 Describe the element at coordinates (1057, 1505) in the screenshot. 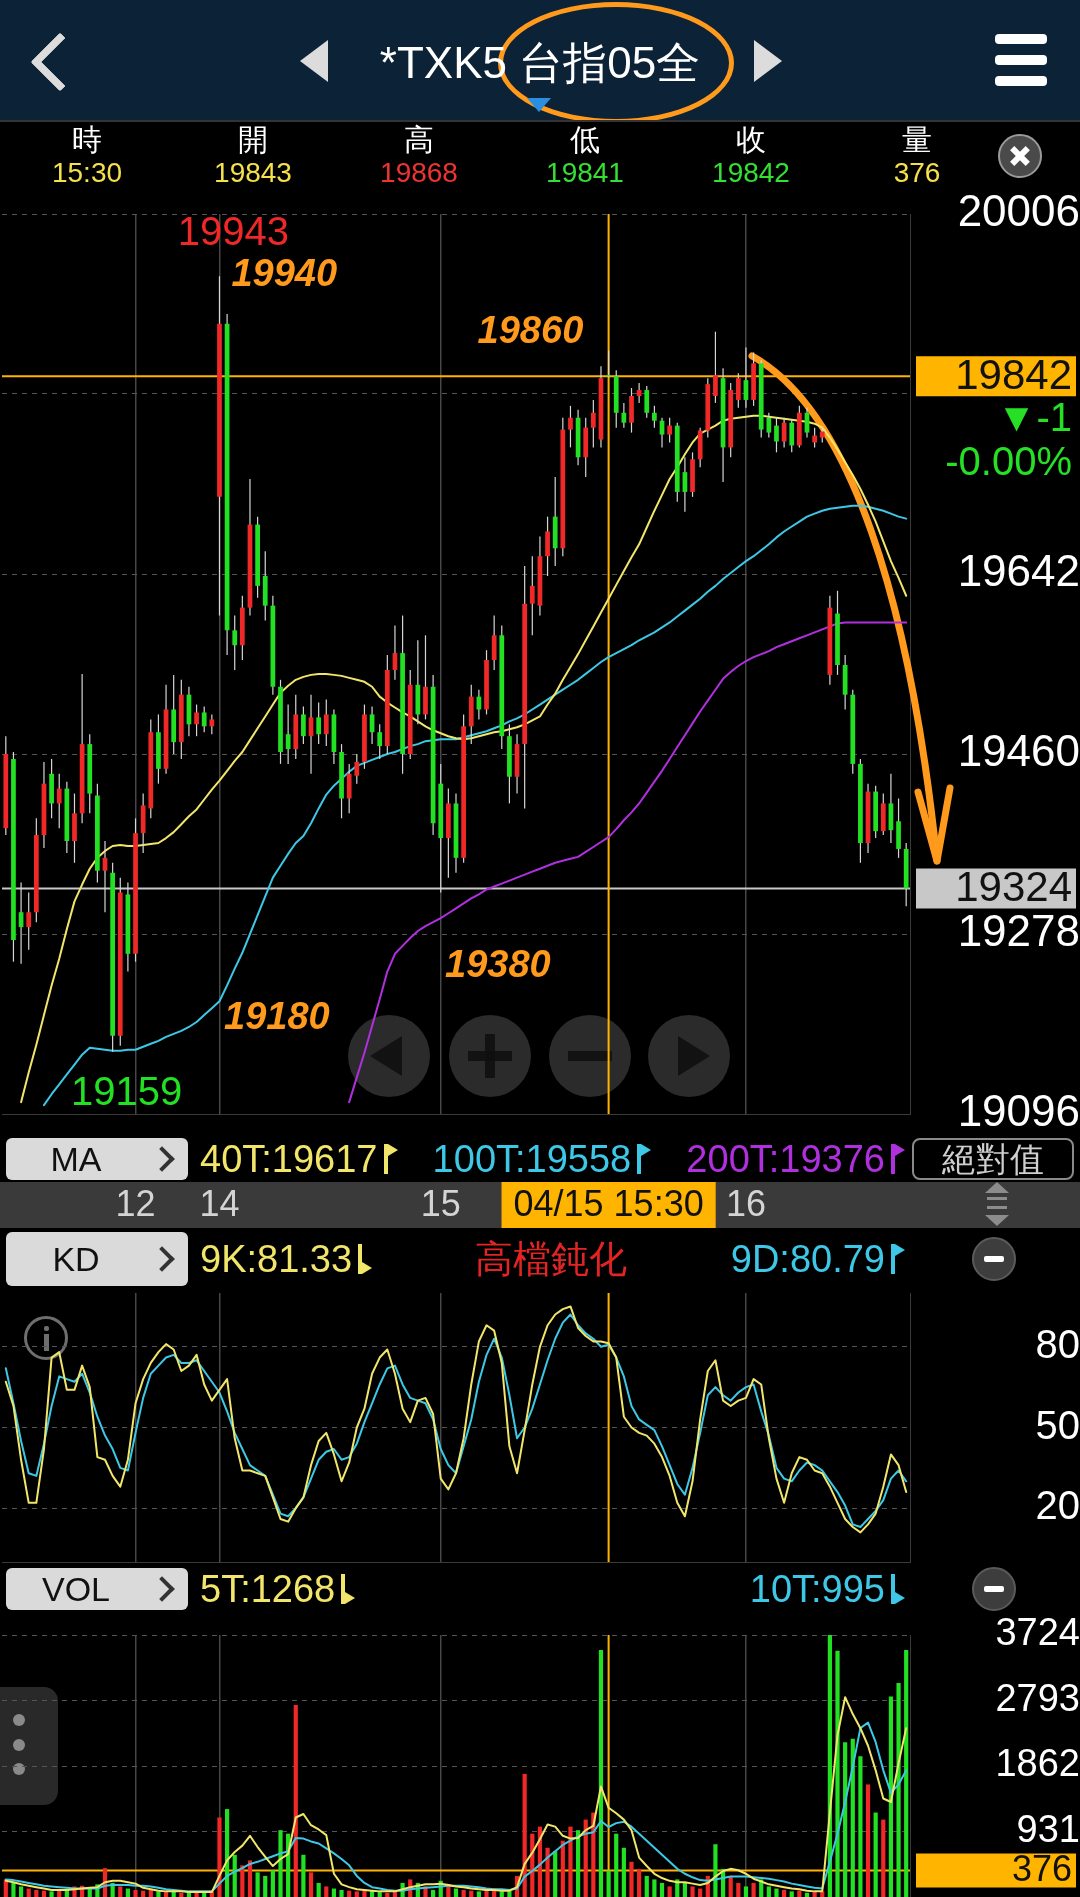

I see `y-tick-label: 20` at that location.